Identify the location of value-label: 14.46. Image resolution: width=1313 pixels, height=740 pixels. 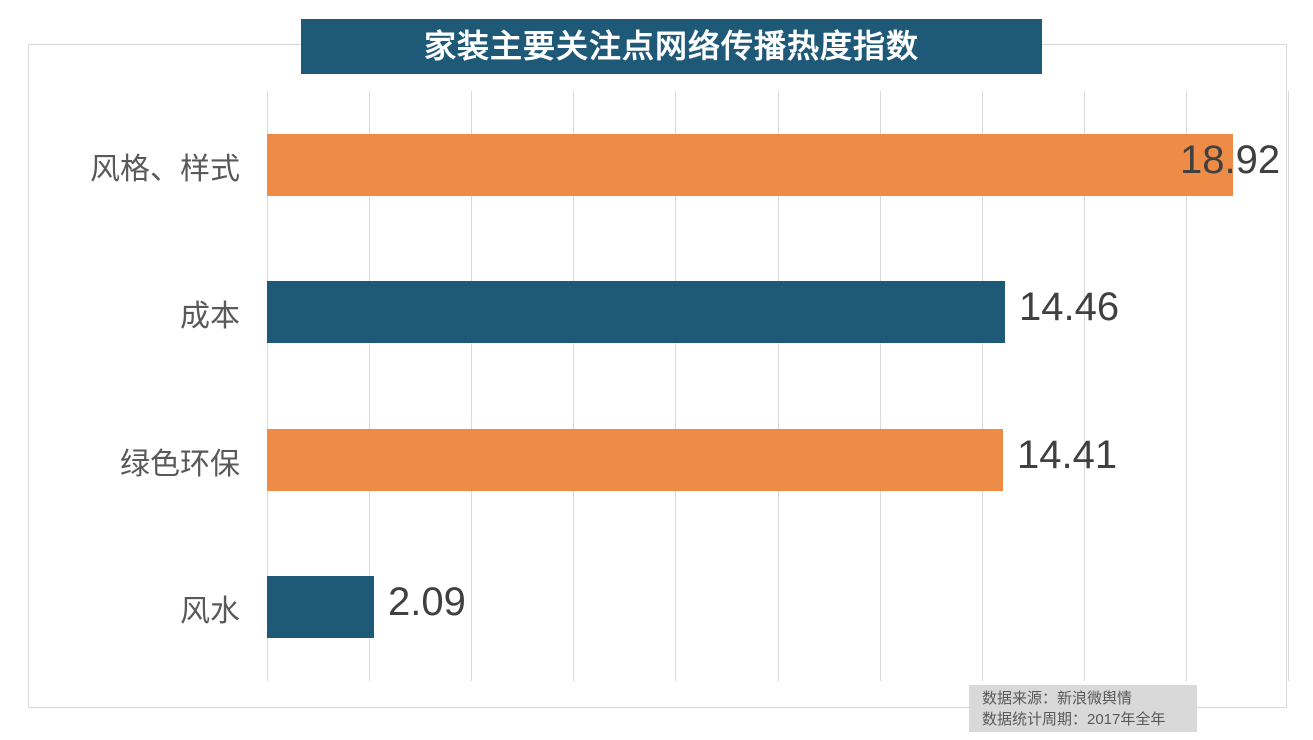
(1069, 307).